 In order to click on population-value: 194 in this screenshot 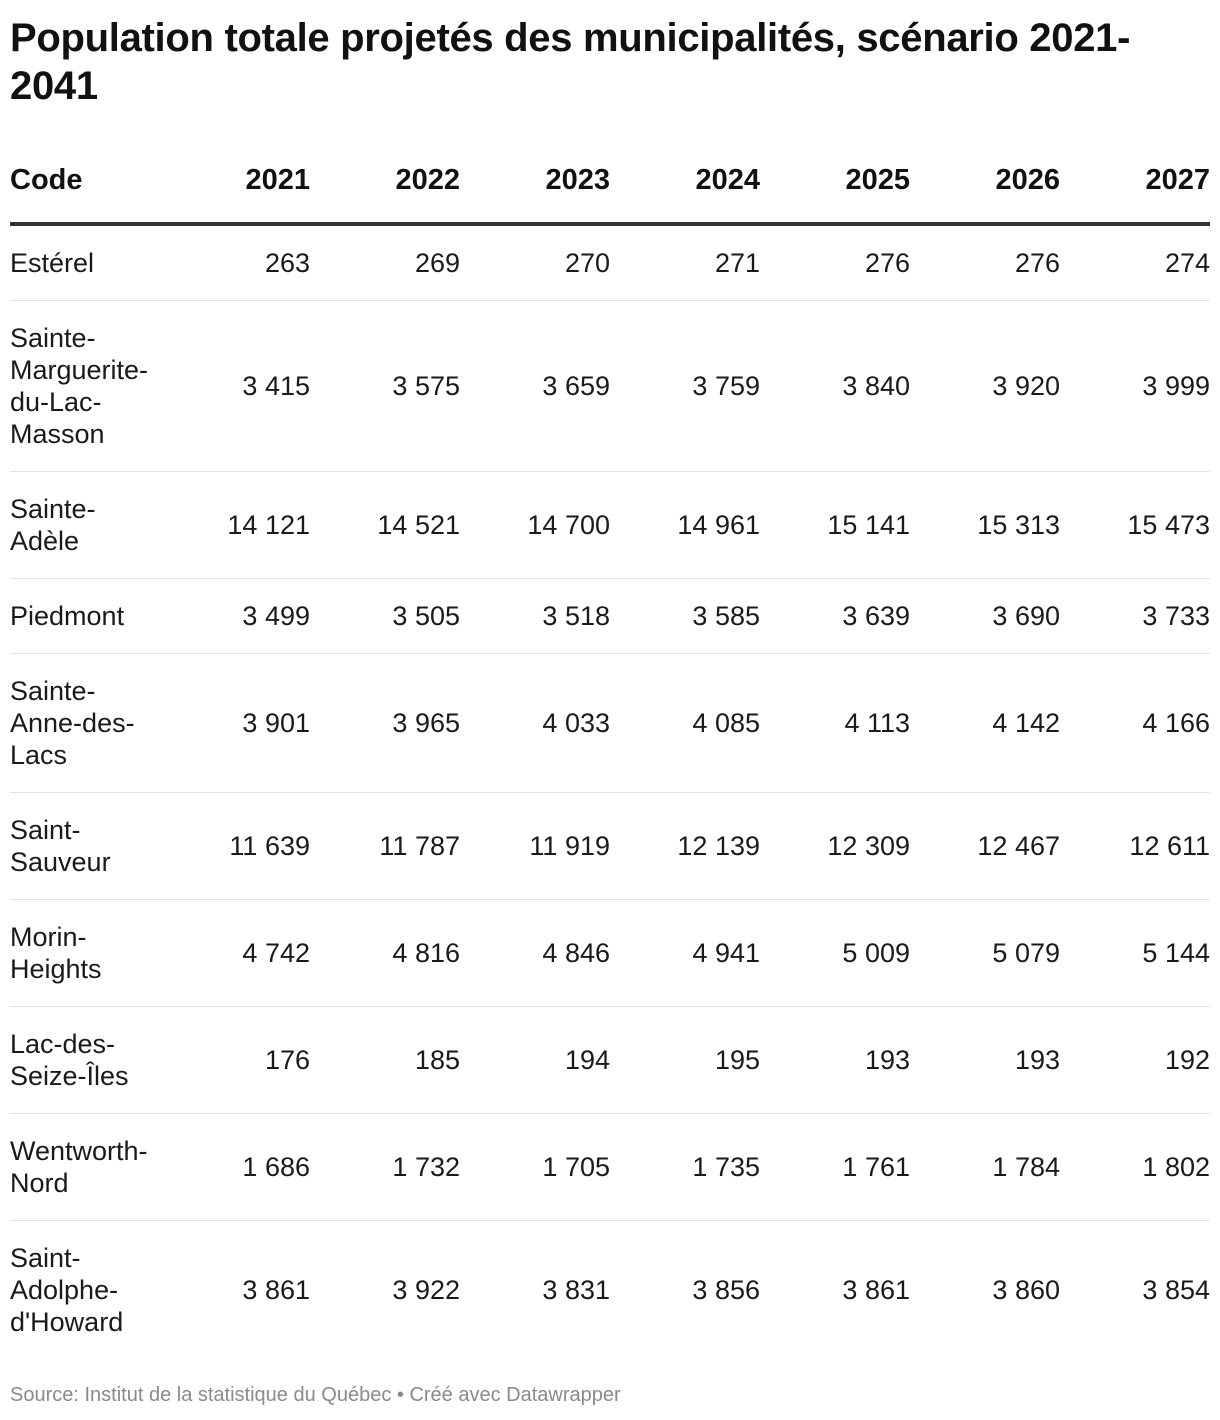, I will do `click(535, 1060)`.